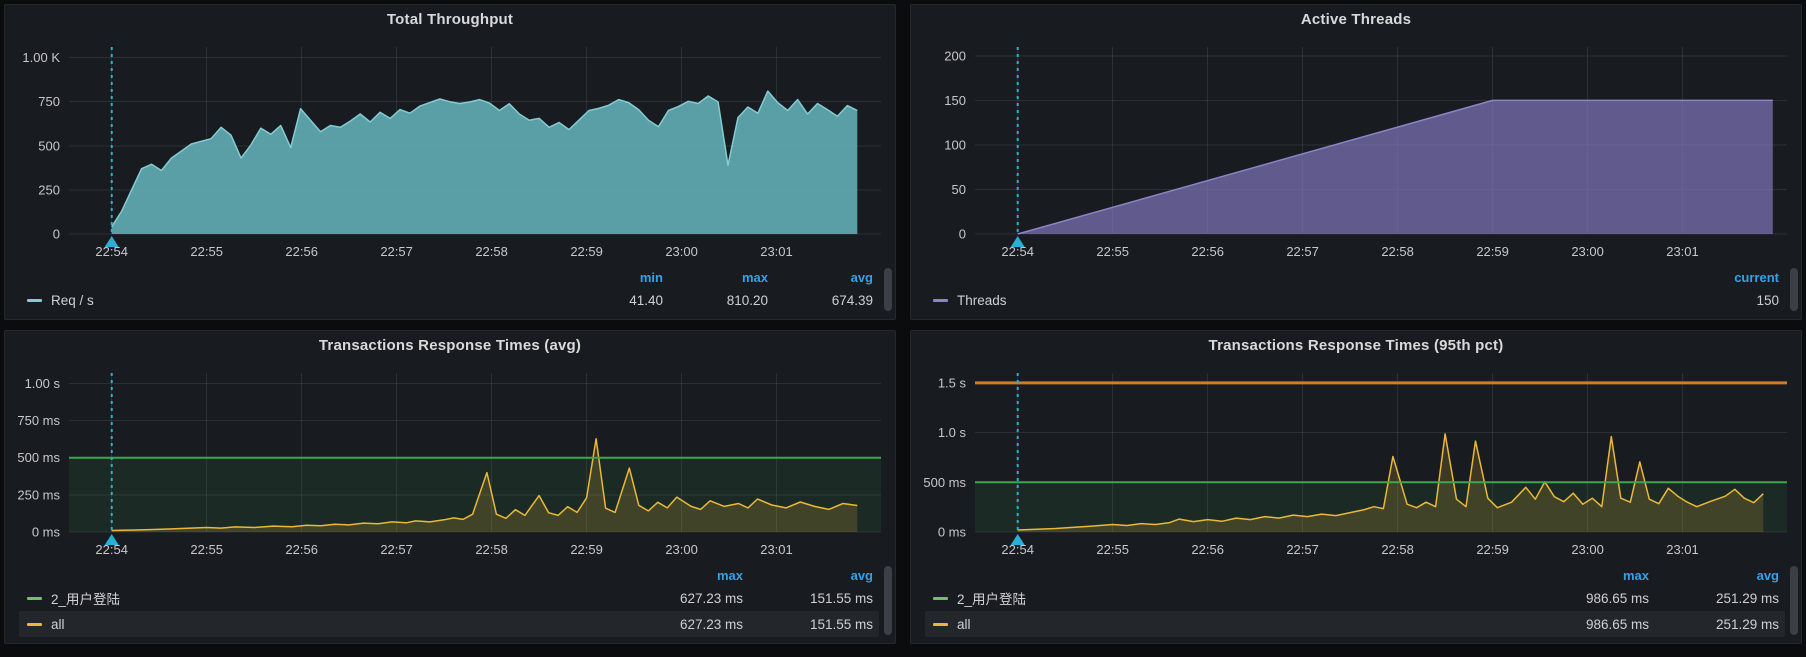 The width and height of the screenshot is (1806, 657). I want to click on y-axis-tick-label: 1.00 K, so click(41, 57).